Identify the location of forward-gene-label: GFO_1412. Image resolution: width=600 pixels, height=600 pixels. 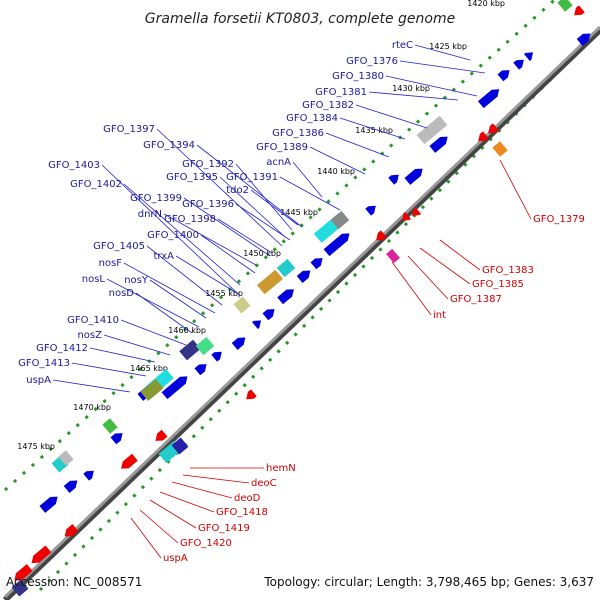
(62, 348).